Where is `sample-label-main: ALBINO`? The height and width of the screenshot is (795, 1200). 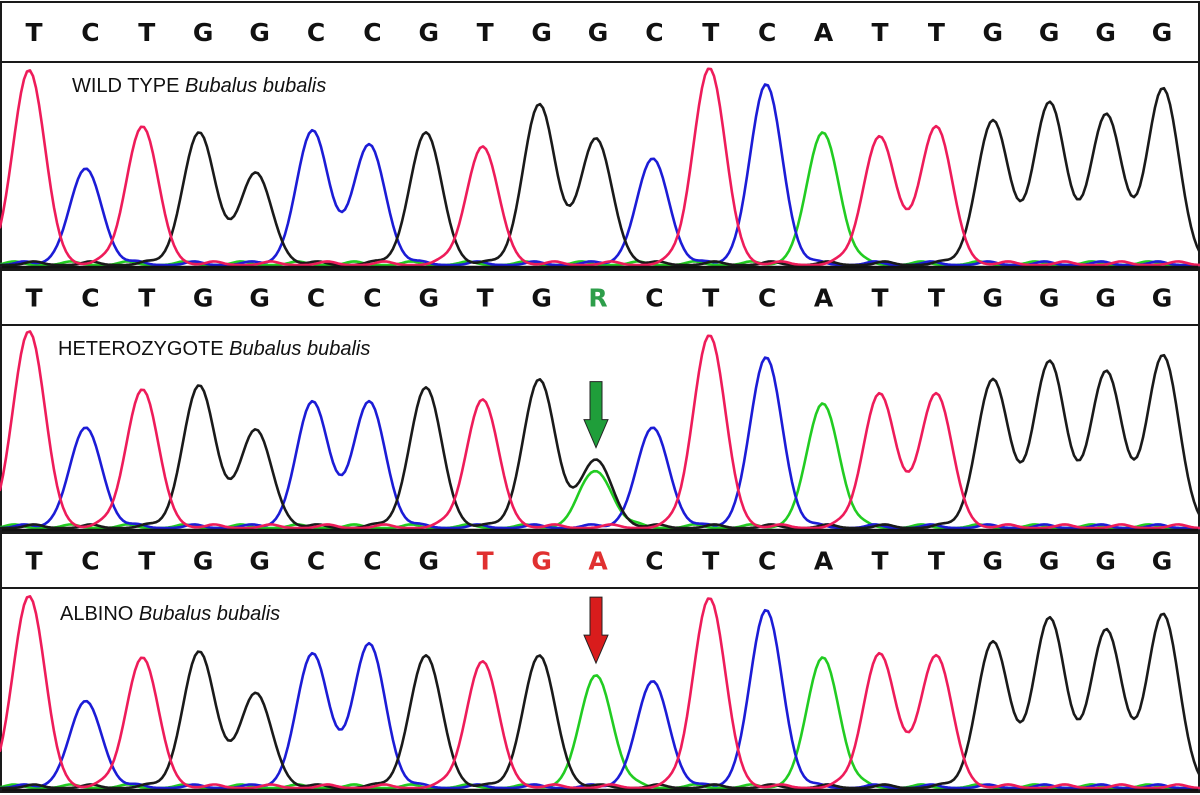 sample-label-main: ALBINO is located at coordinates (99, 614).